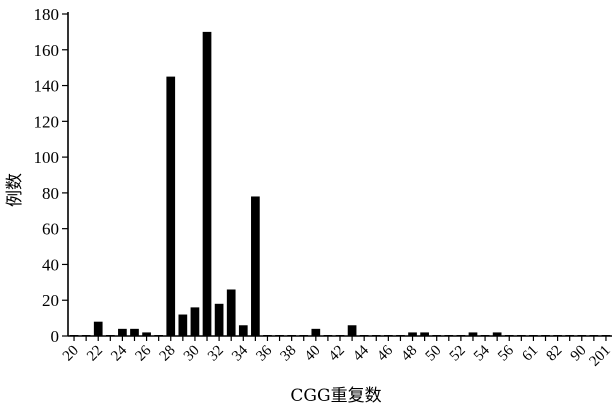 This screenshot has width=616, height=409. Describe the element at coordinates (47, 14) in the screenshot. I see `y-tick-label-180: 180` at that location.